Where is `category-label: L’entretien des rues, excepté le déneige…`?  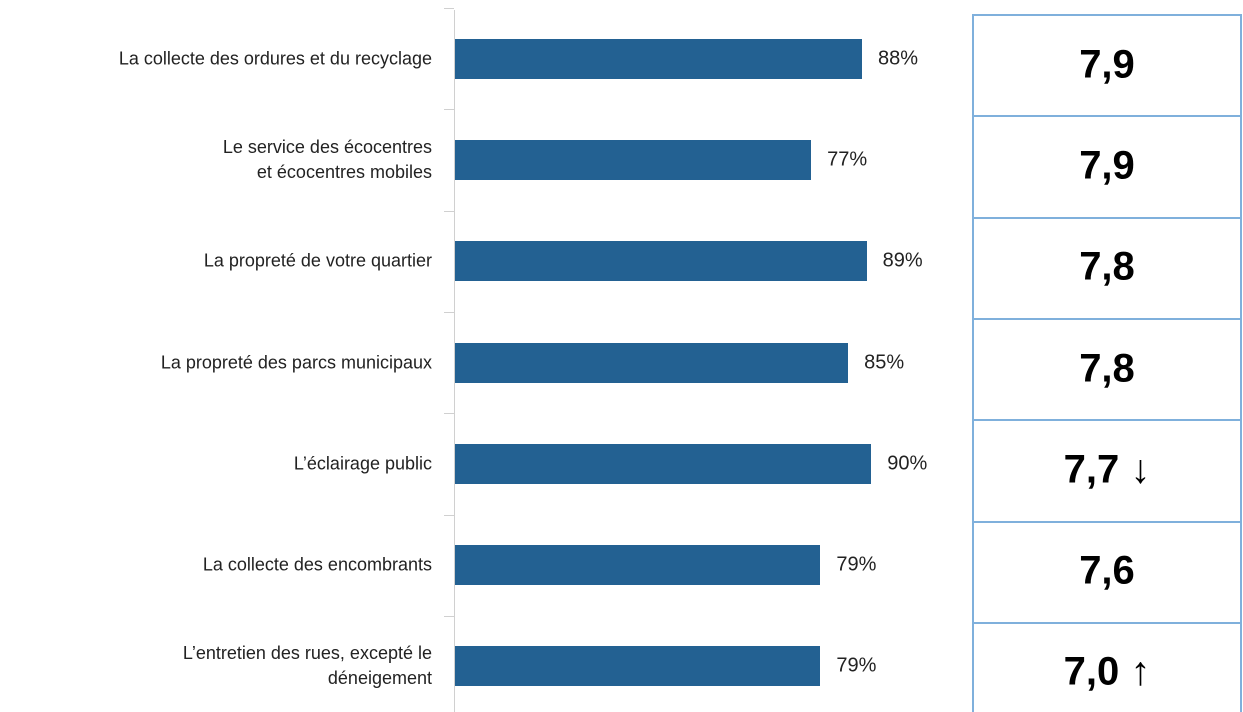
category-label: L’entretien des rues, excepté le déneige… is located at coordinates (307, 666).